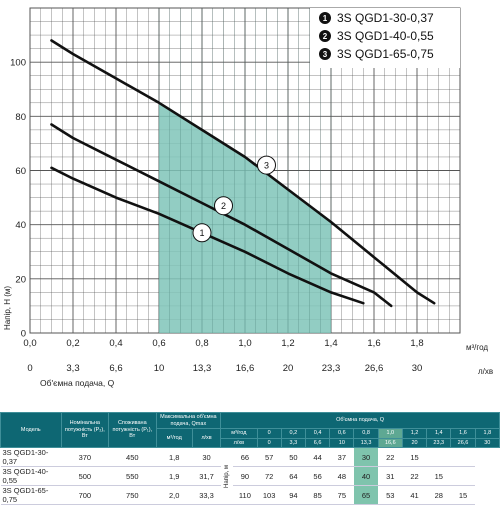  Describe the element at coordinates (244, 343) in the screenshot. I see `x-tick-label: 1,0` at that location.